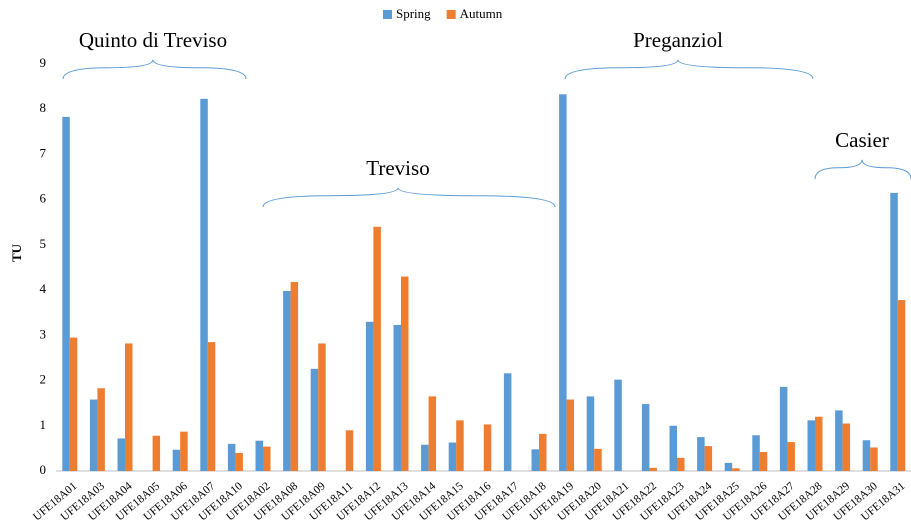 The image size is (911, 531). I want to click on y-tick-label: 2, so click(43, 379).